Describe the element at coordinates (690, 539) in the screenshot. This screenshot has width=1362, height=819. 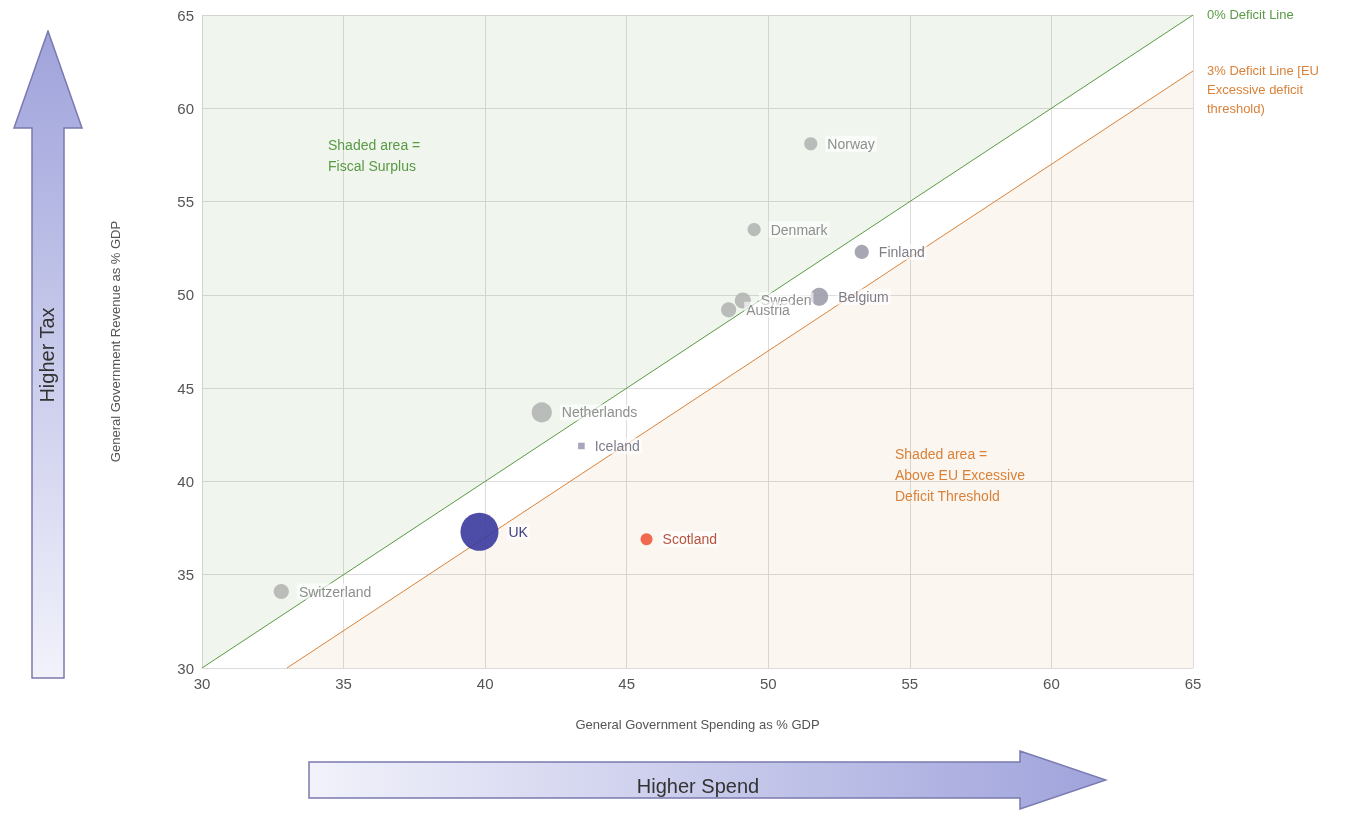
I see `series-label: Scotland` at that location.